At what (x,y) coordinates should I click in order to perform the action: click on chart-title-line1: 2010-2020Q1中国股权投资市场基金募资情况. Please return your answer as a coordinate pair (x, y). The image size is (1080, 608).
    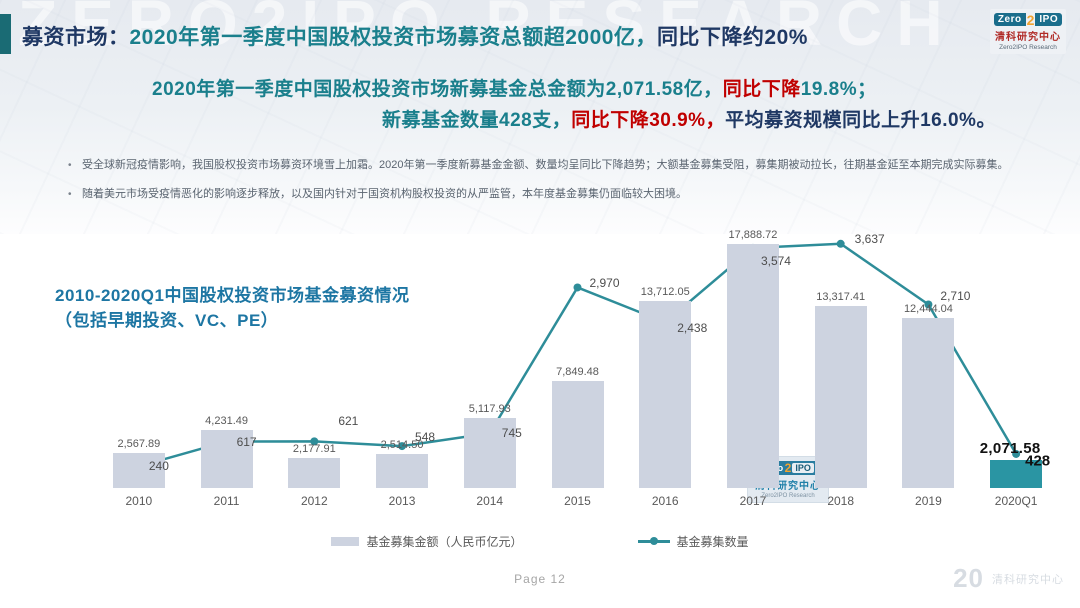
    Looking at the image, I should click on (232, 295).